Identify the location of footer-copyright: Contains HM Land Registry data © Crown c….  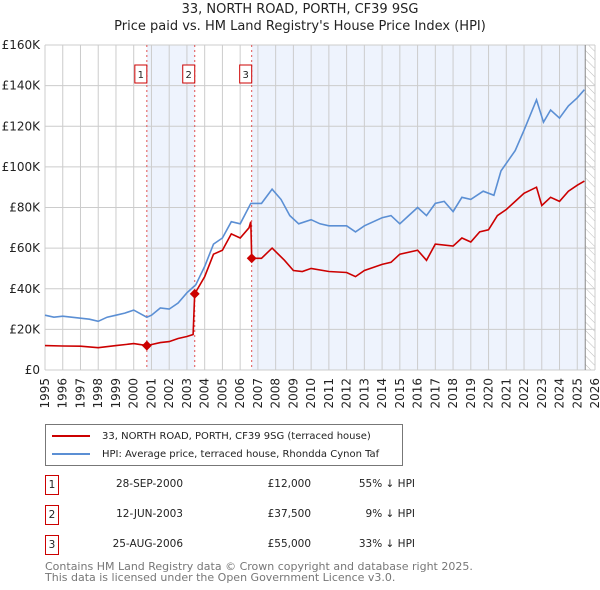
(259, 566).